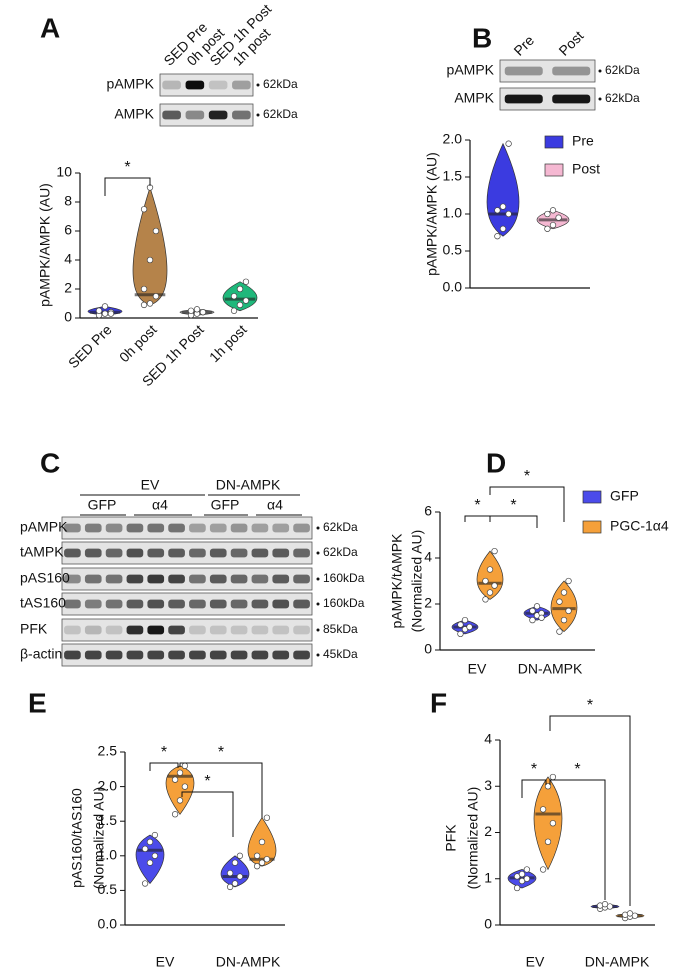 This screenshot has width=675, height=979. What do you see at coordinates (639, 526) in the screenshot?
I see `legend-label: PGC-1α4` at bounding box center [639, 526].